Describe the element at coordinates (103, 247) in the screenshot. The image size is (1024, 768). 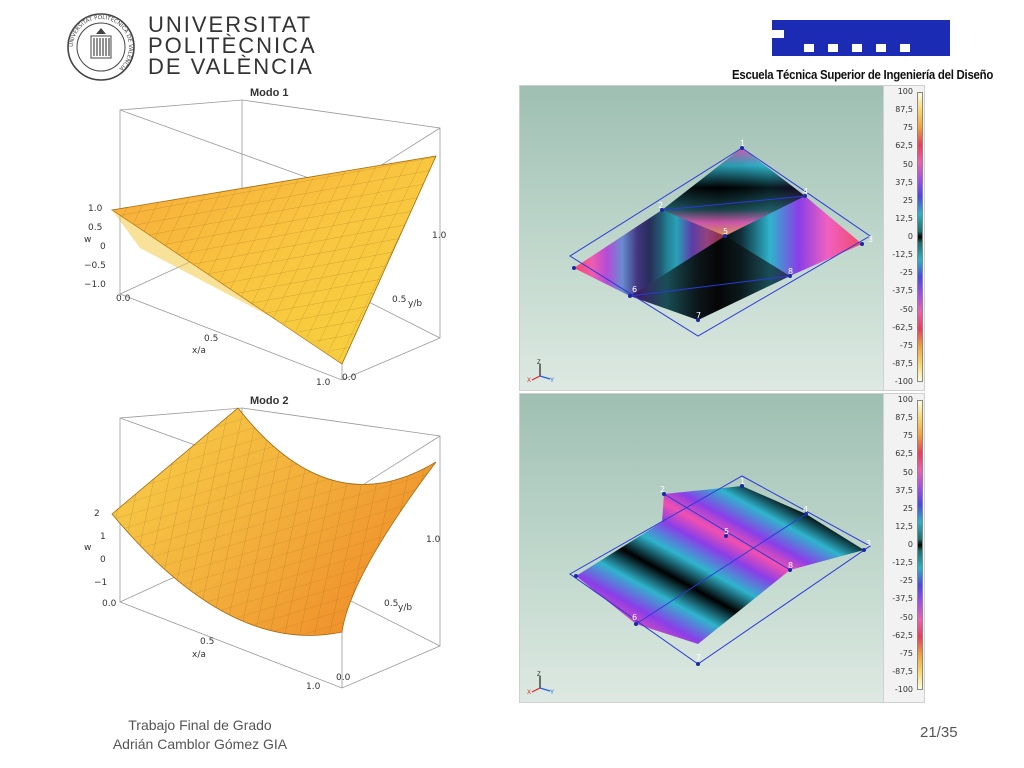
I see `plot-1-z-tick: 0` at that location.